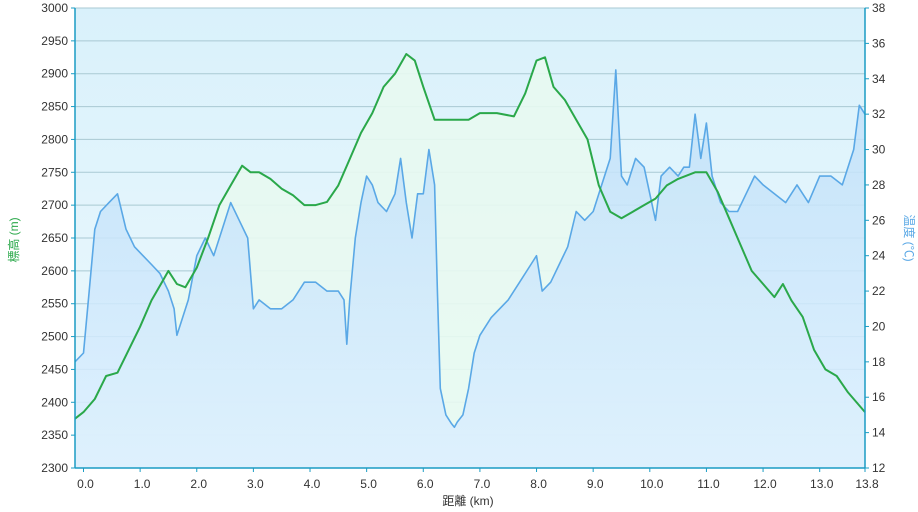 The width and height of the screenshot is (918, 512). What do you see at coordinates (867, 484) in the screenshot?
I see `x-tick-label: 13.8` at bounding box center [867, 484].